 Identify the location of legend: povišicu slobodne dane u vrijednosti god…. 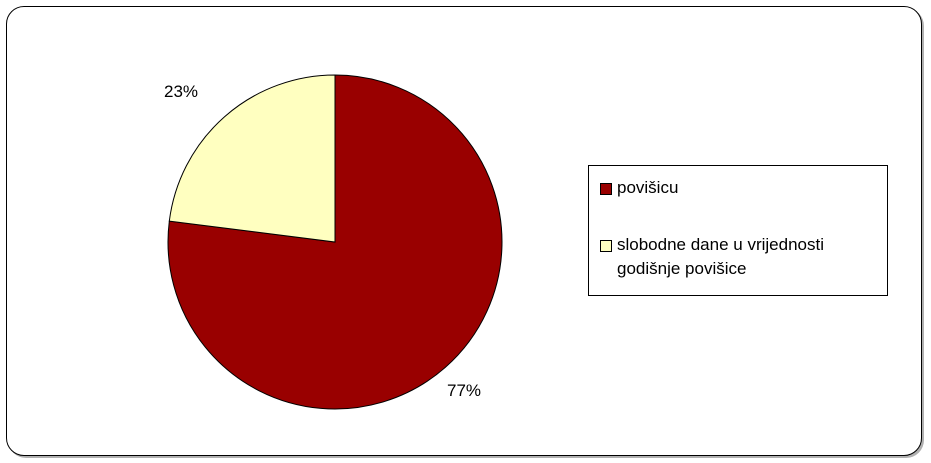
(738, 230).